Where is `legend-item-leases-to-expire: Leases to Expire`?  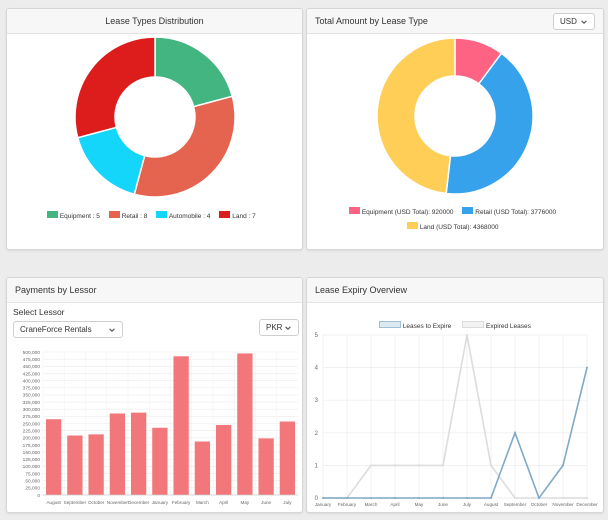 legend-item-leases-to-expire: Leases to Expire is located at coordinates (415, 325).